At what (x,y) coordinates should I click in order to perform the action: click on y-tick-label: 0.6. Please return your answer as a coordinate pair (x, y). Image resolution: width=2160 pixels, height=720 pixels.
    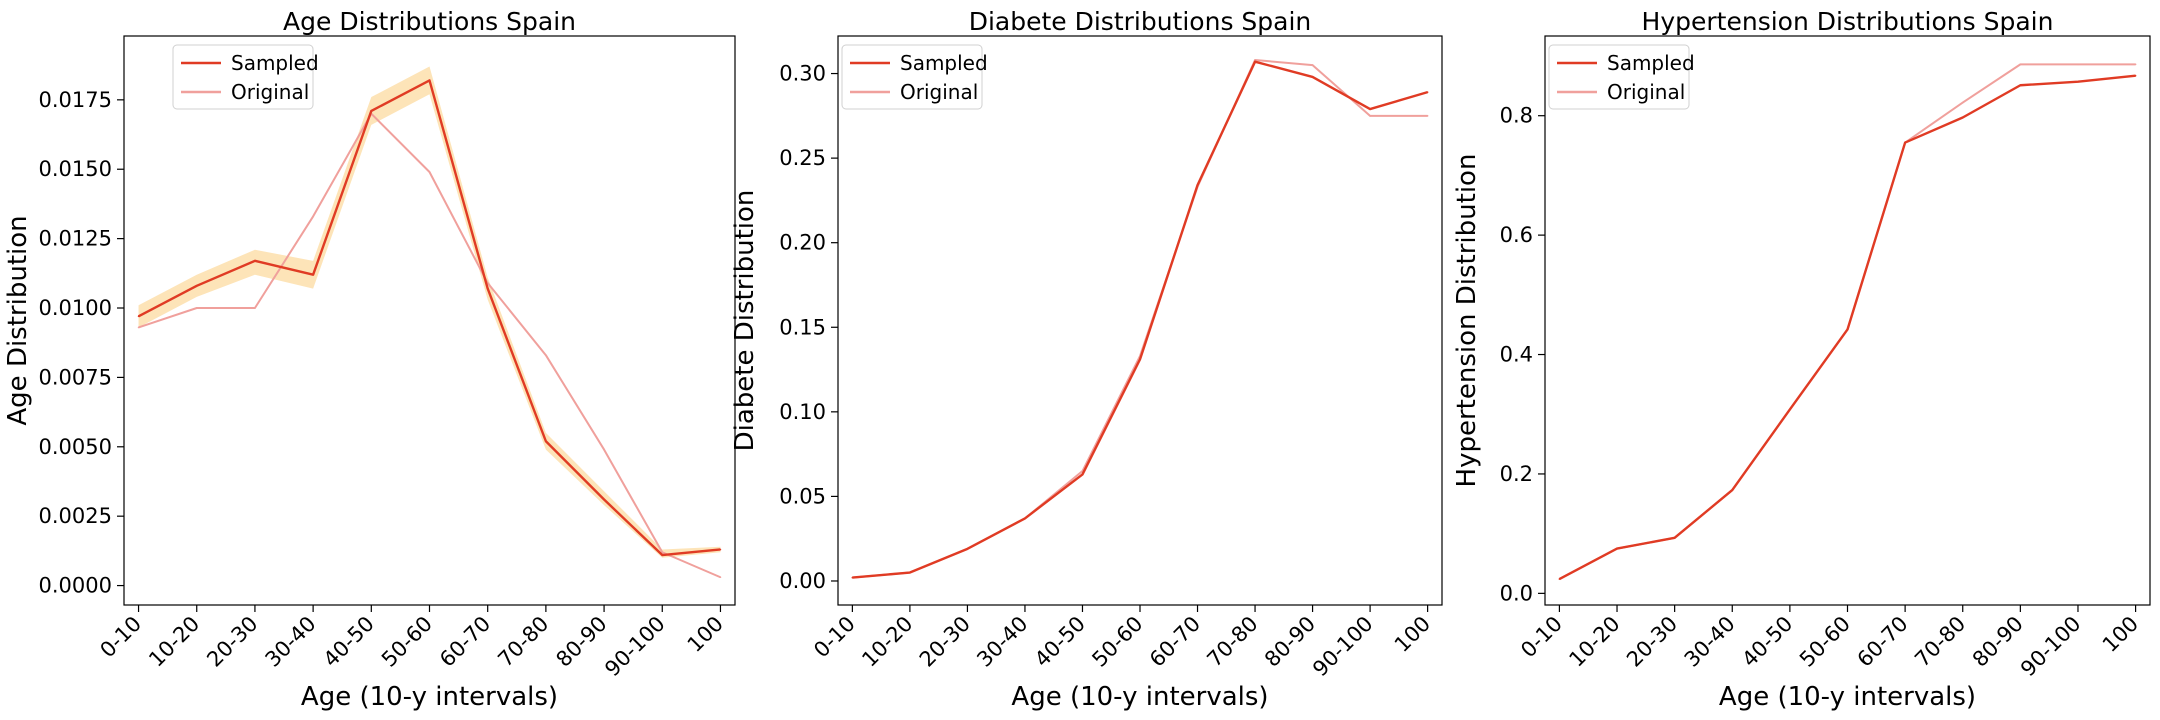
    Looking at the image, I should click on (1516, 235).